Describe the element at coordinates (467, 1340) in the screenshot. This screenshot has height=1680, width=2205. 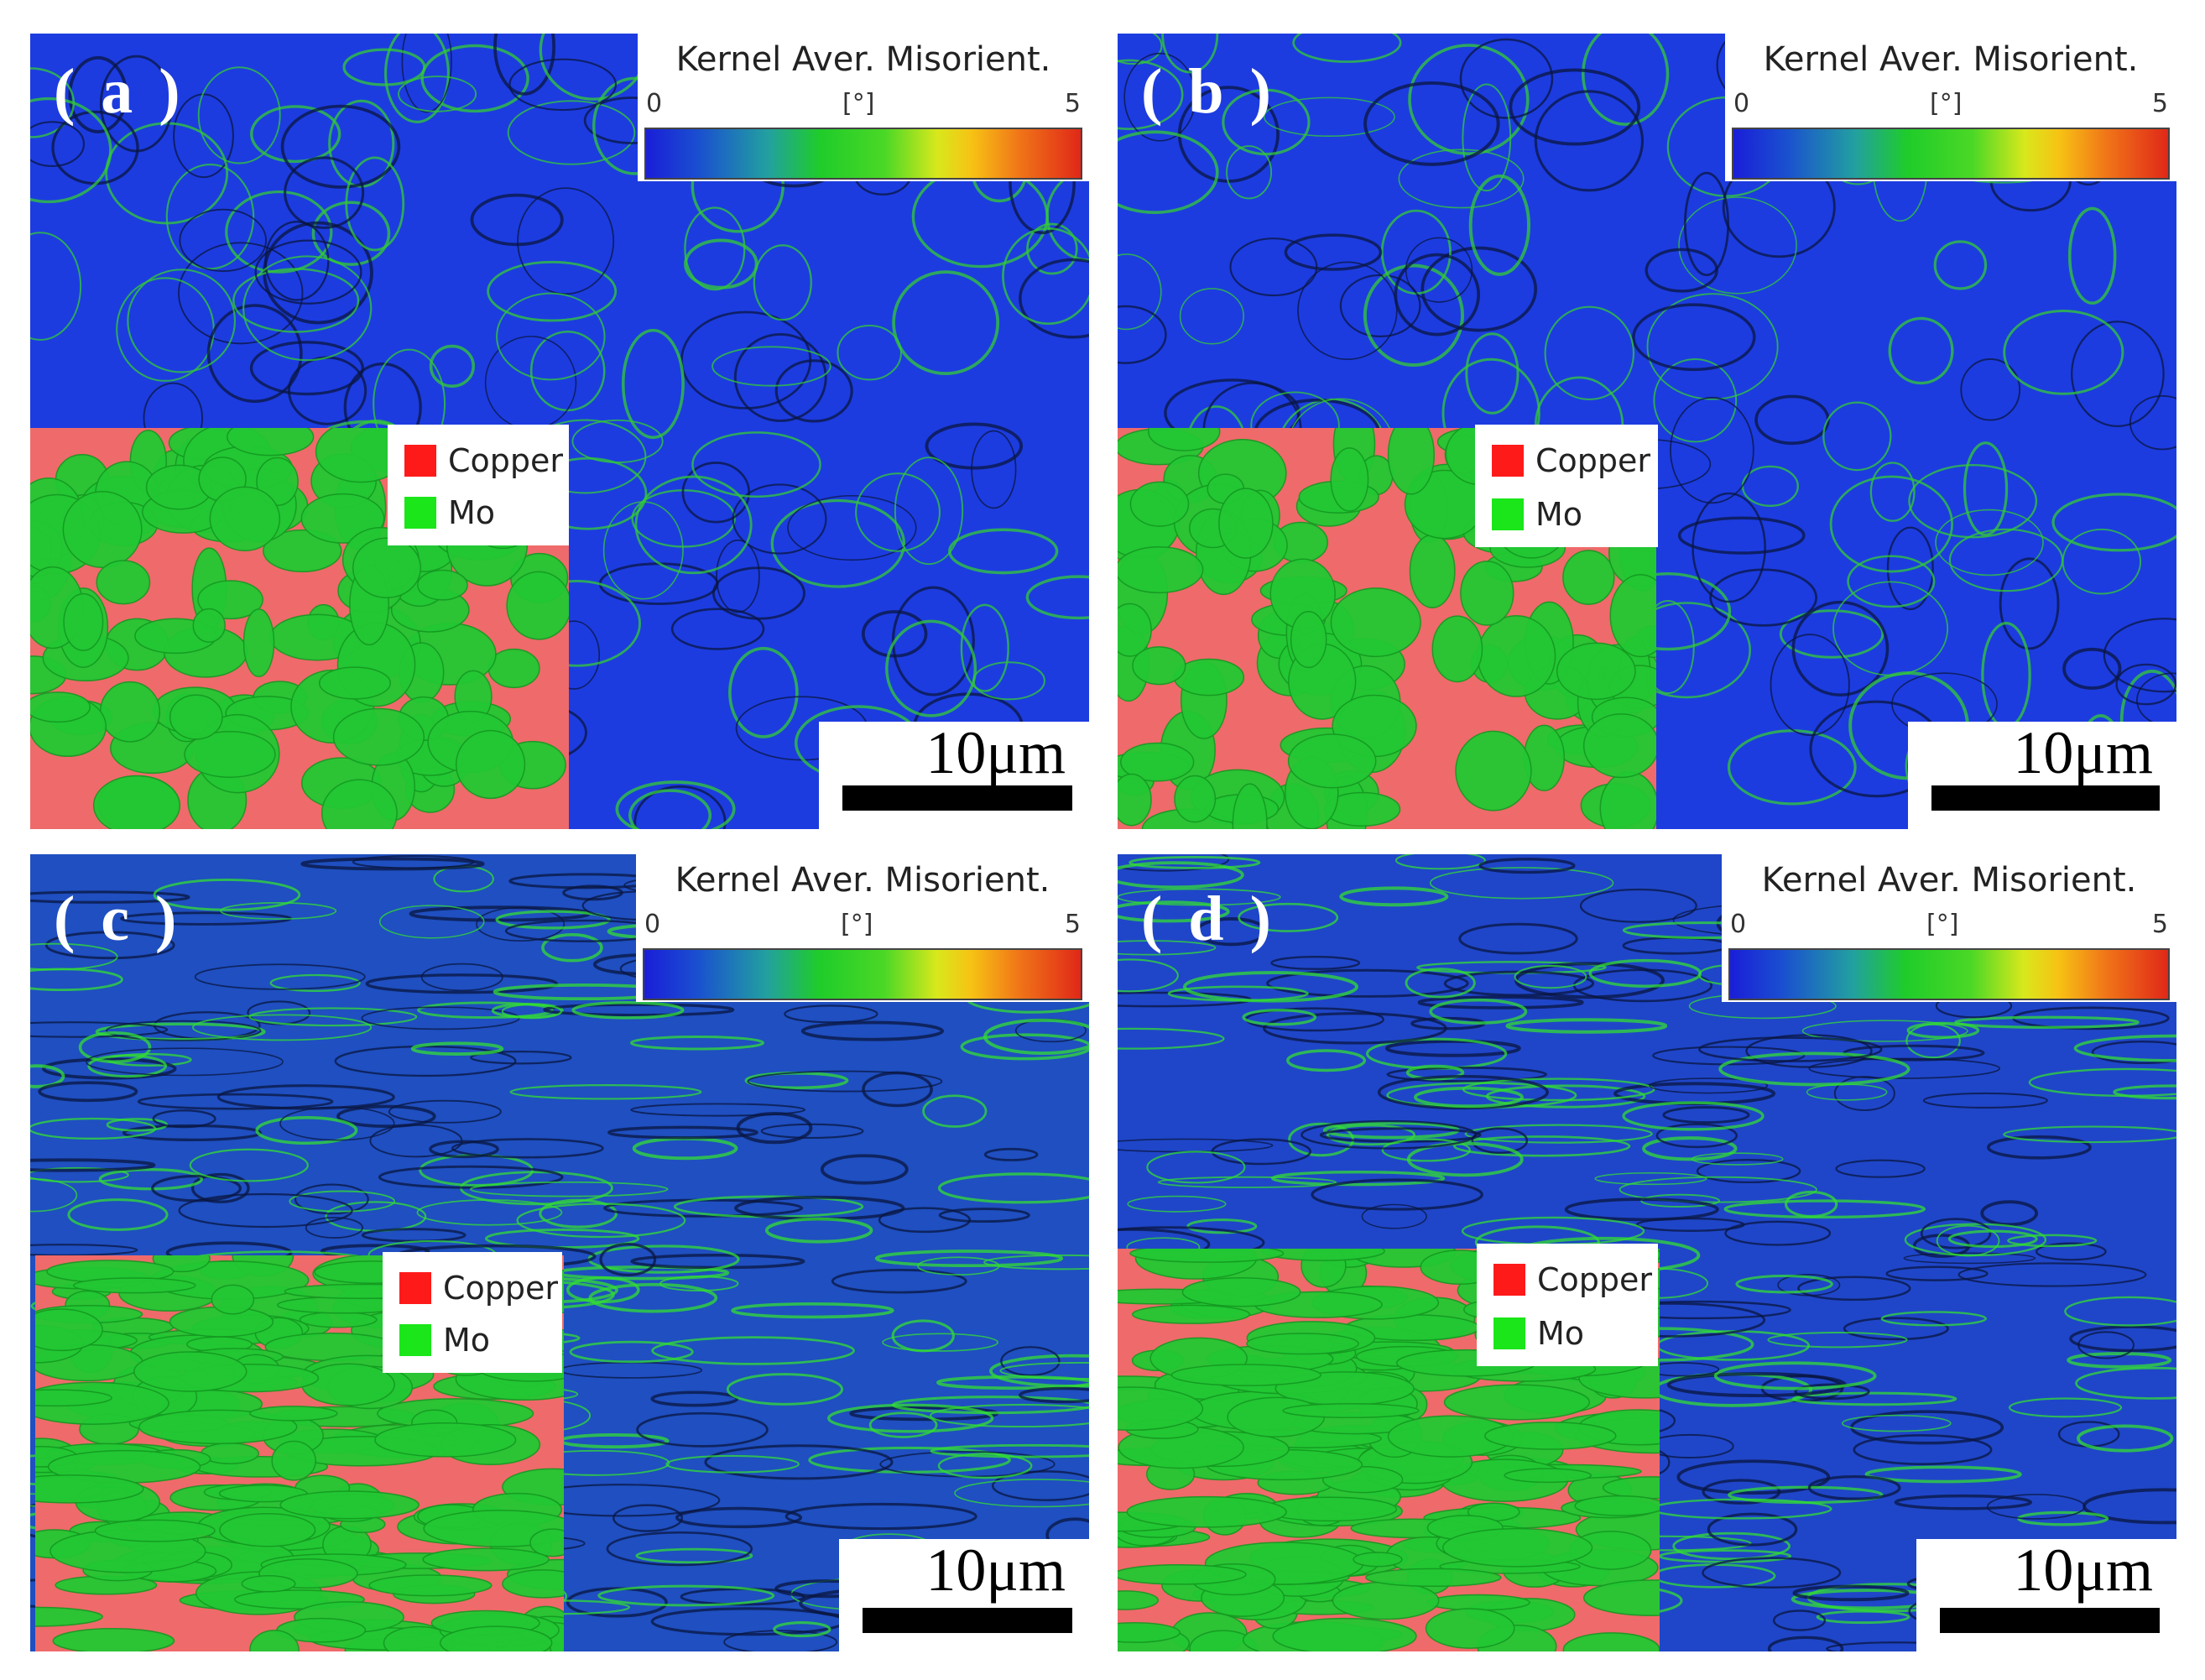
I see `legend-mo-label: Mo` at that location.